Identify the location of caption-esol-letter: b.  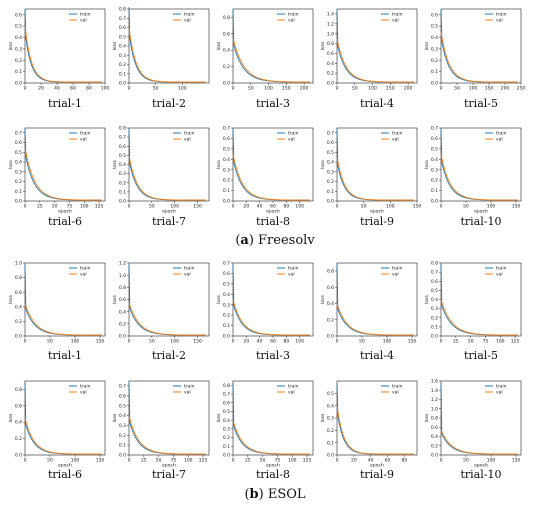
(254, 494).